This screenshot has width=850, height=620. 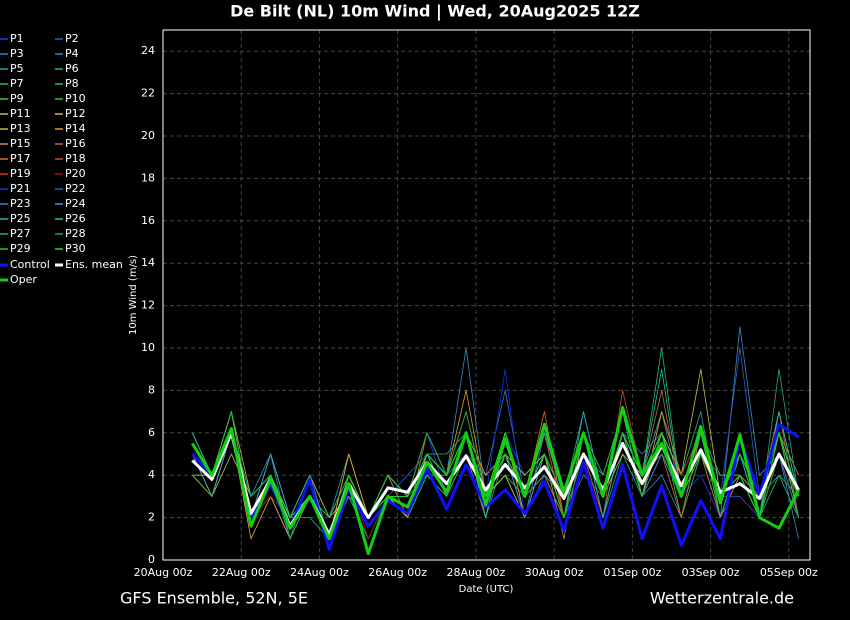 I want to click on y-tick-label: 0, so click(x=151, y=559).